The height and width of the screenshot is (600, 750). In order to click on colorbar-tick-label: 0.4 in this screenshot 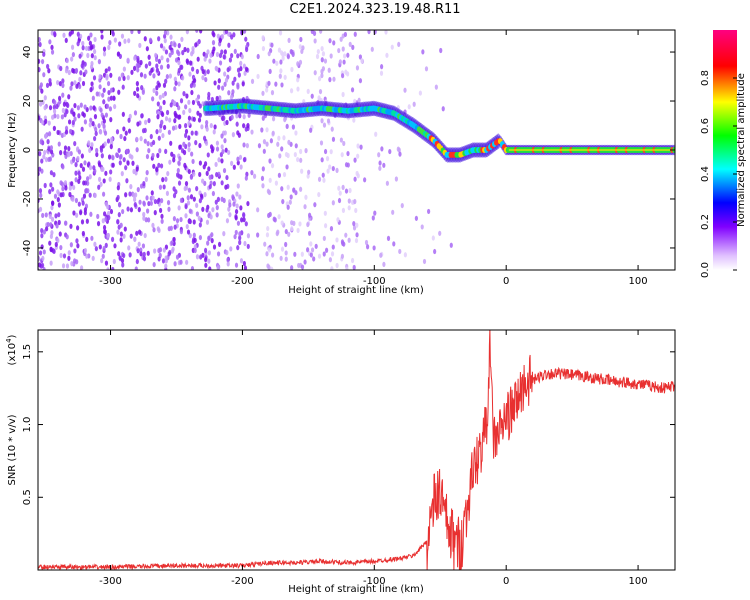, I will do `click(705, 174)`.